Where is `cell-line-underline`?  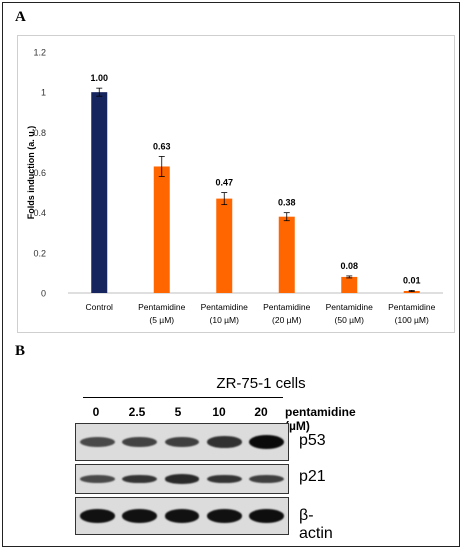 cell-line-underline is located at coordinates (183, 397).